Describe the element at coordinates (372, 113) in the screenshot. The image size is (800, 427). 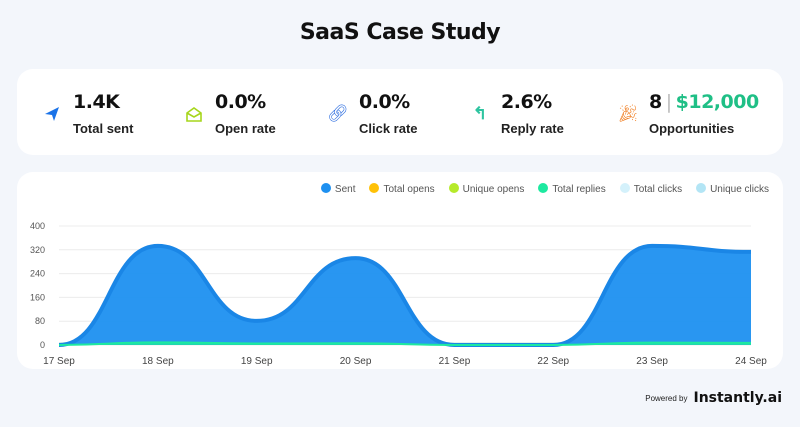
I see `stat-click-rate: 🔗︎ 0.0% Click rate` at that location.